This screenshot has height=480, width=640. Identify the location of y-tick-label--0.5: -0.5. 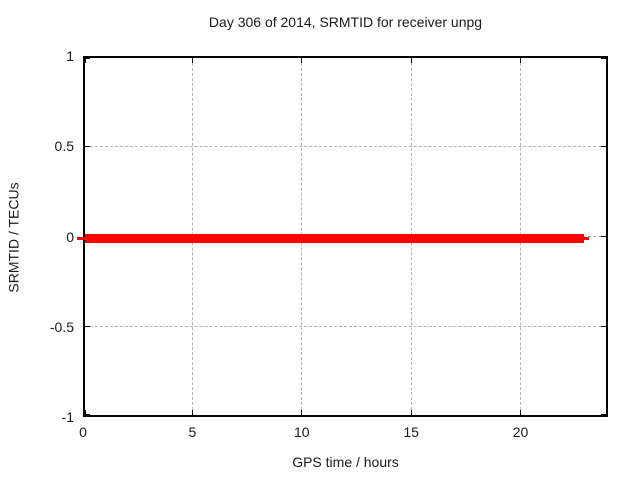
(61, 326).